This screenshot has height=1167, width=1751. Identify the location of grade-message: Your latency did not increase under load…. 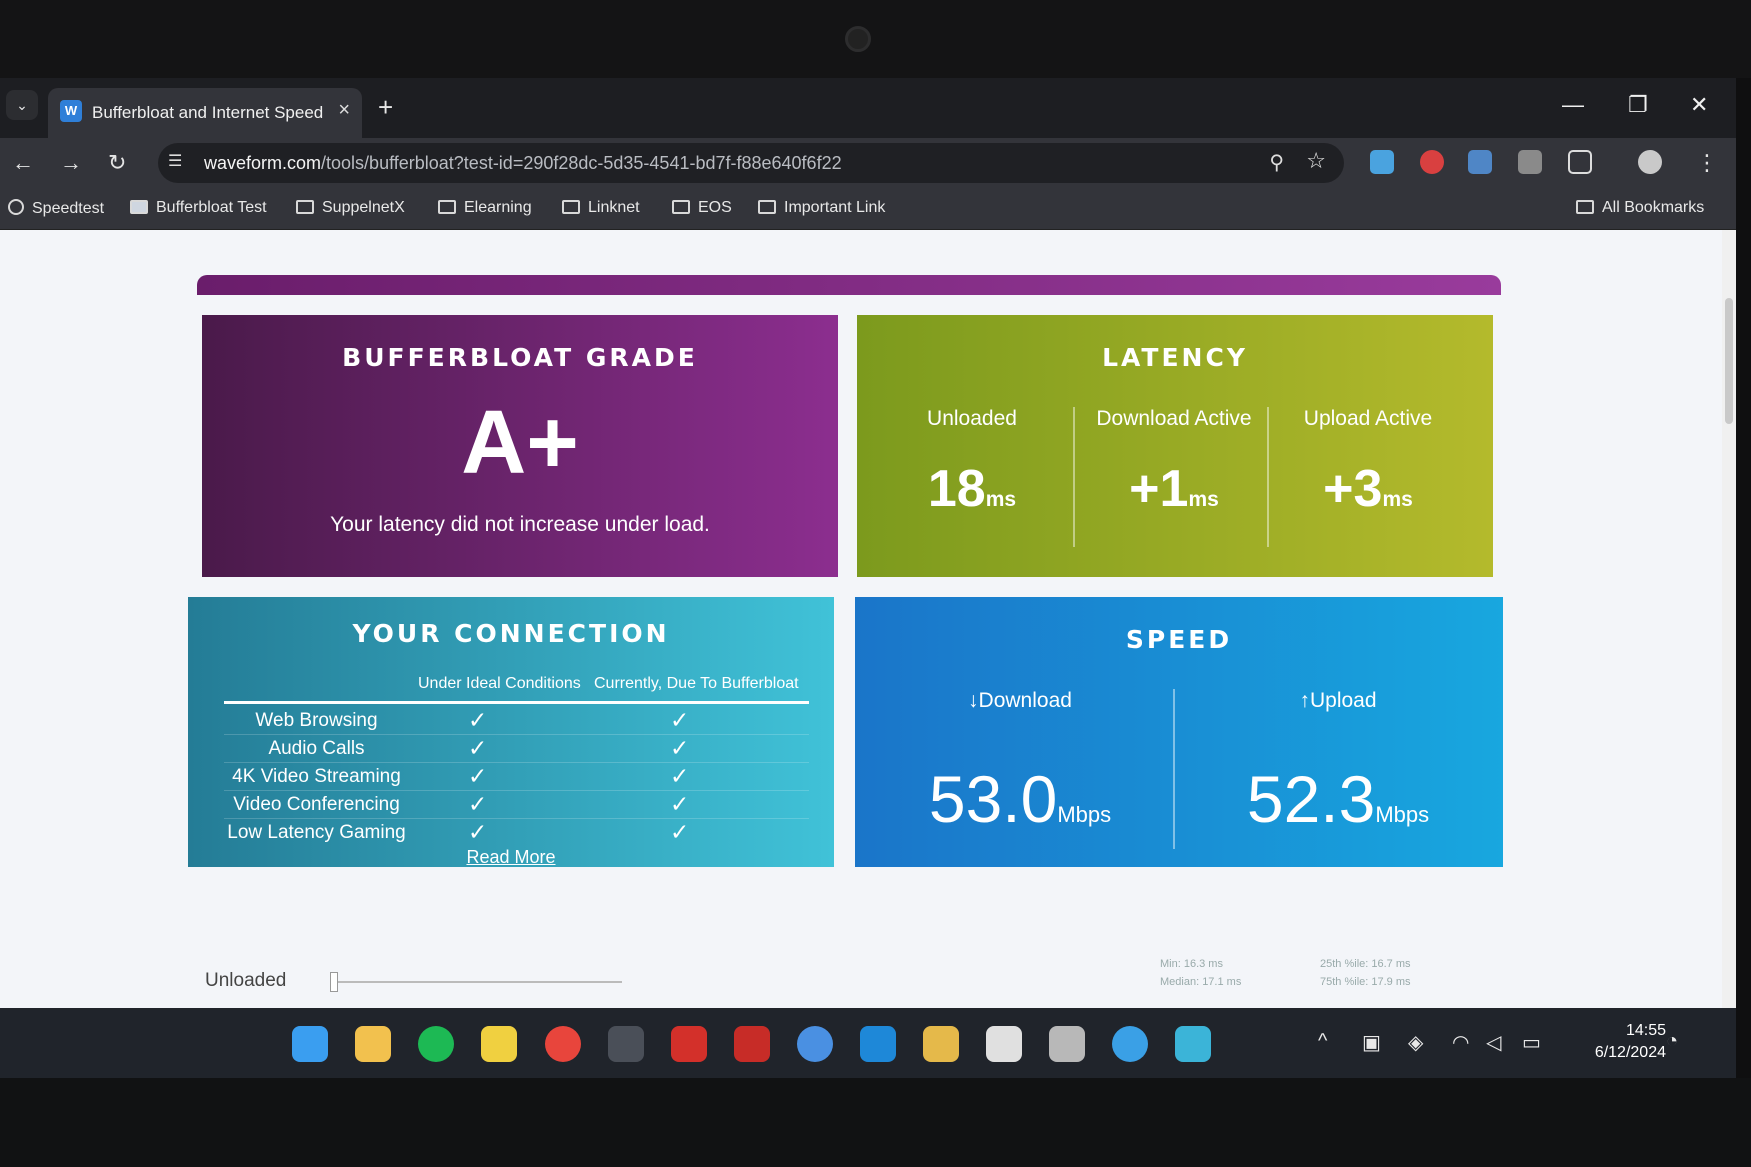
(520, 524).